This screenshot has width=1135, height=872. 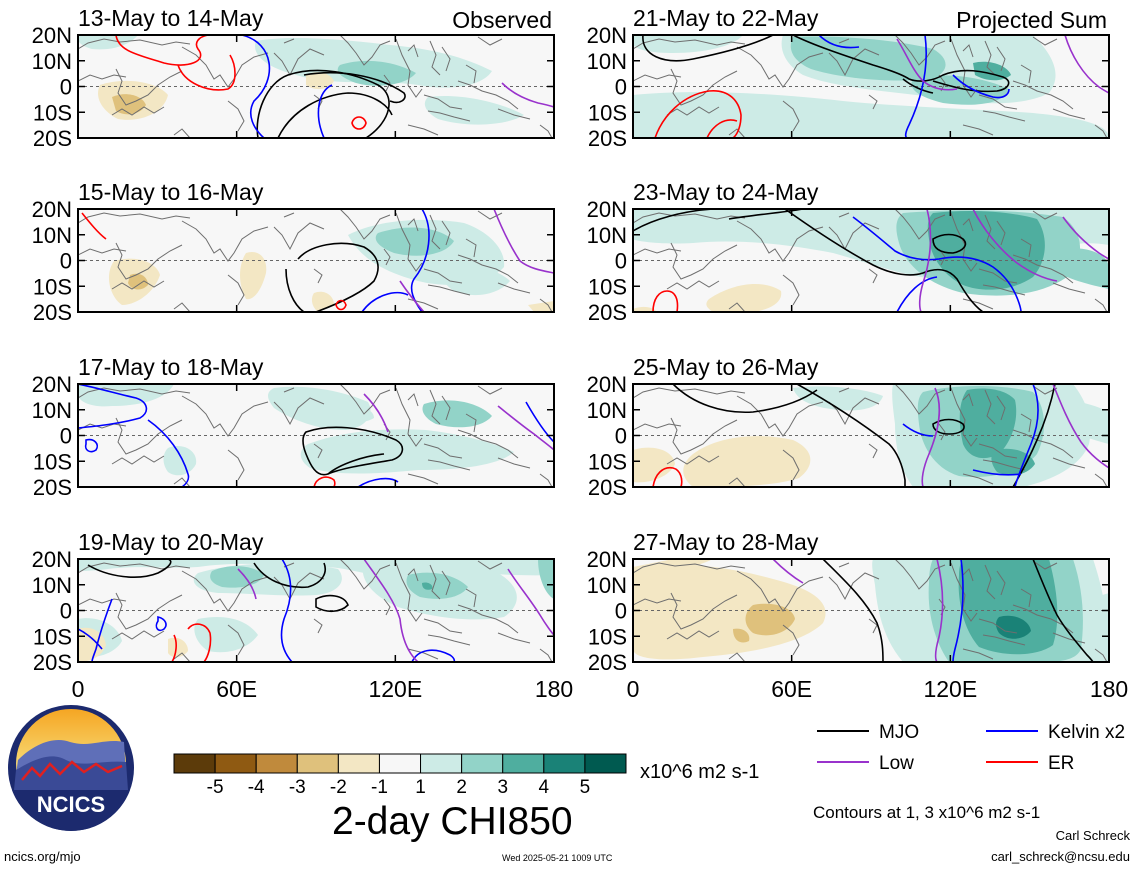 What do you see at coordinates (71, 804) in the screenshot?
I see `logo-text: NCICS` at bounding box center [71, 804].